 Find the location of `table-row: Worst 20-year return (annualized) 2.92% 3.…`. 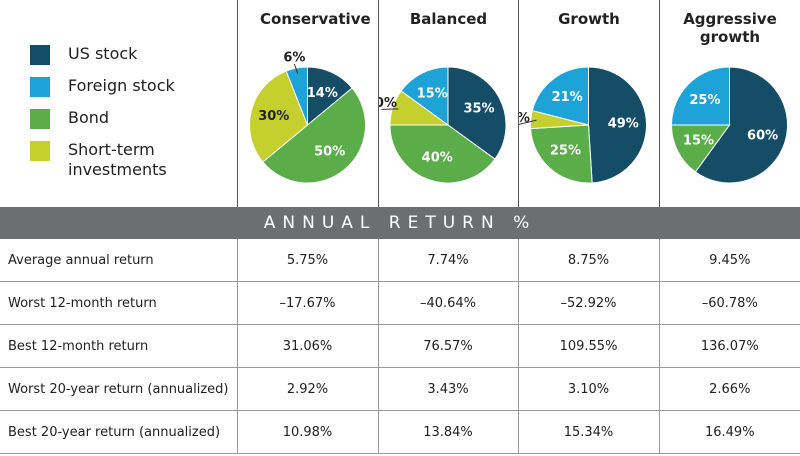

table-row: Worst 20-year return (annualized) 2.92% 3.… is located at coordinates (400, 389).